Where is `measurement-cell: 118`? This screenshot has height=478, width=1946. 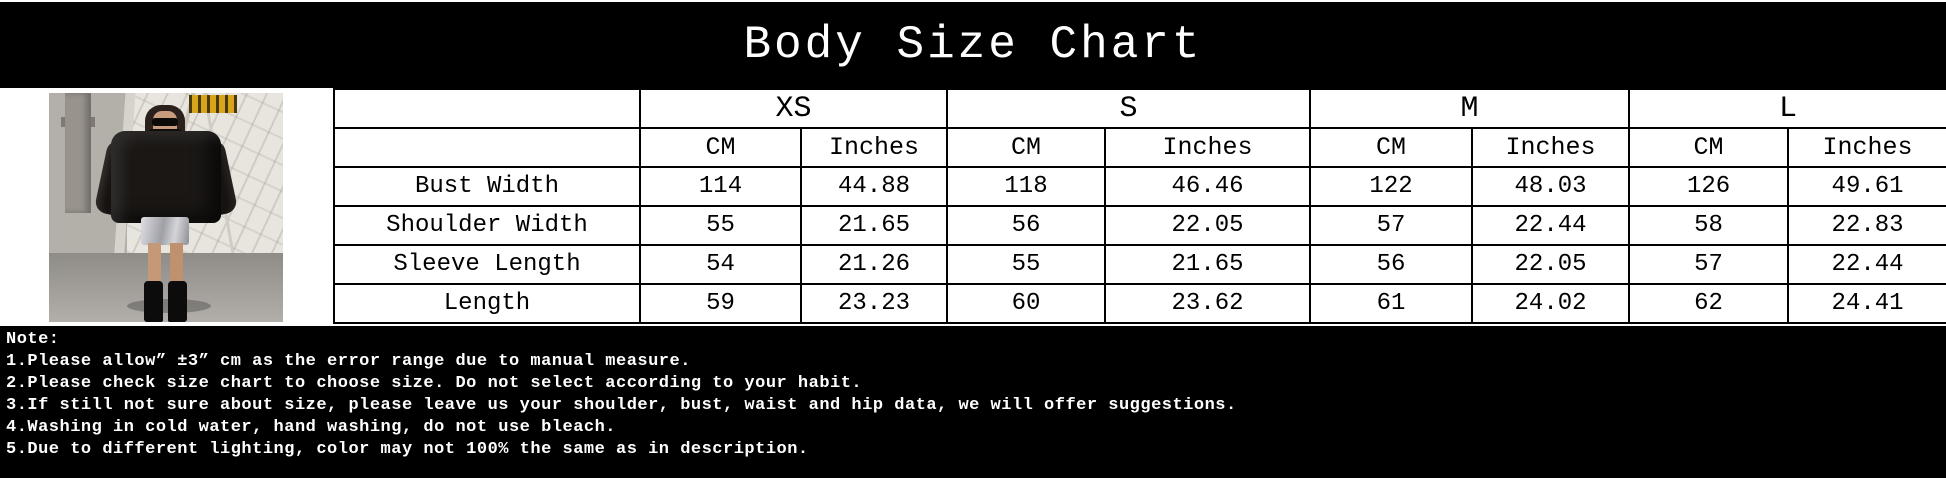
measurement-cell: 118 is located at coordinates (1026, 186).